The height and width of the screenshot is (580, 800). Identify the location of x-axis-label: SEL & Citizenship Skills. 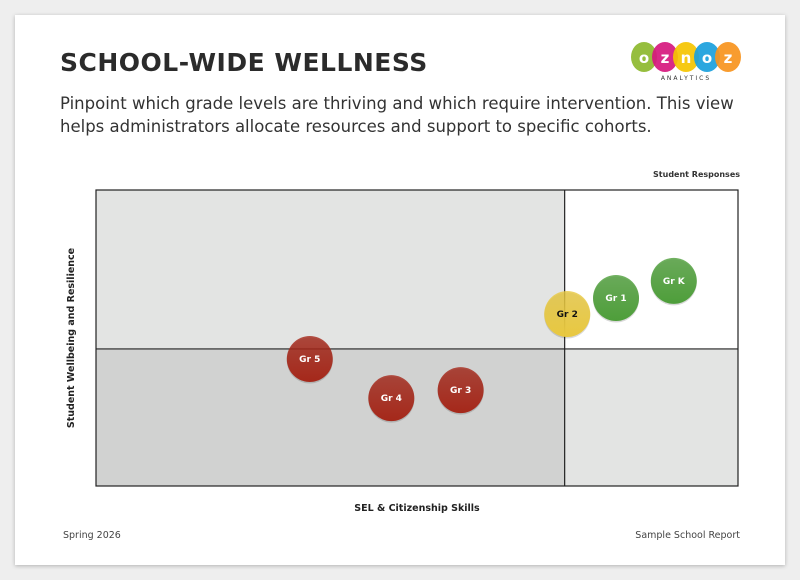
(417, 508).